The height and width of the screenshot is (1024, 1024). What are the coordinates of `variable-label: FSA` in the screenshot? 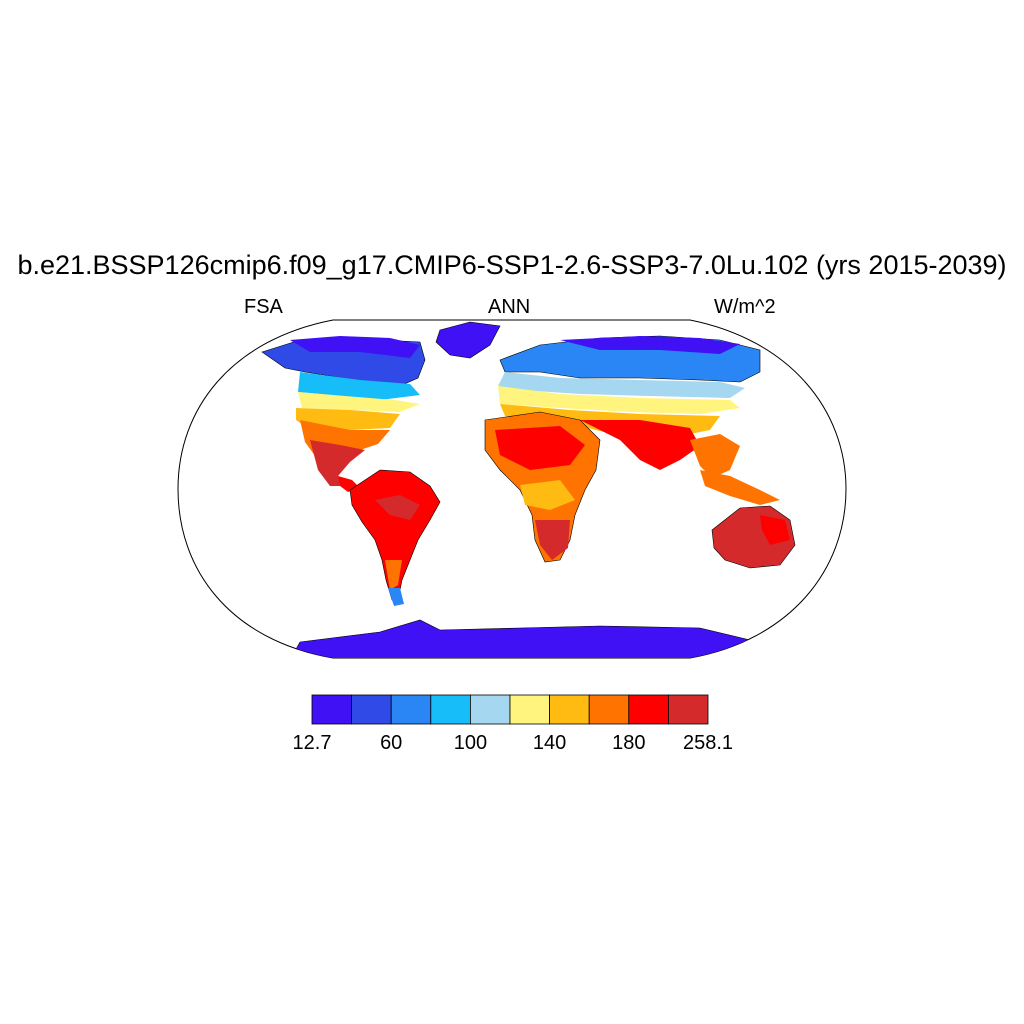 It's located at (263, 307).